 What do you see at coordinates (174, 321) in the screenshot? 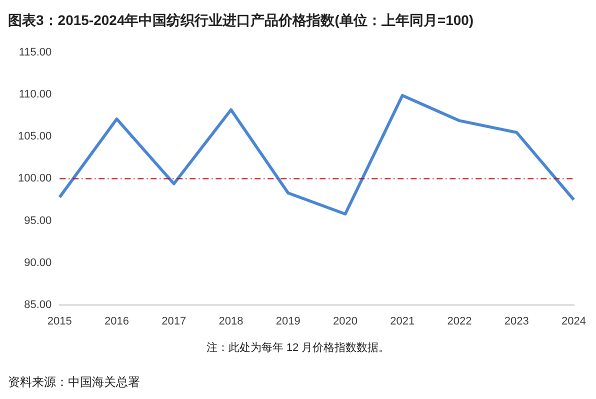
I see `x-tick-label: 2017` at bounding box center [174, 321].